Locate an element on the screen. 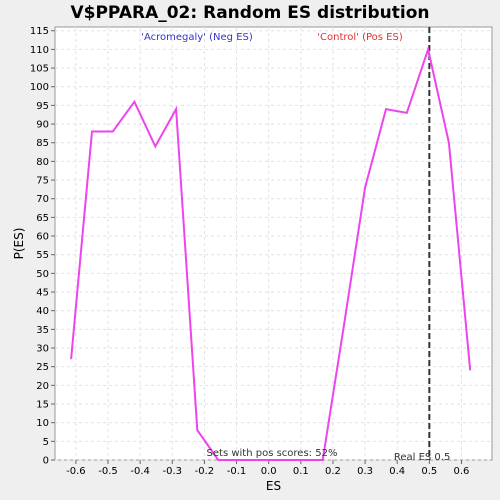 The image size is (500, 500). y-axis-label: P(ES) is located at coordinates (19, 244).